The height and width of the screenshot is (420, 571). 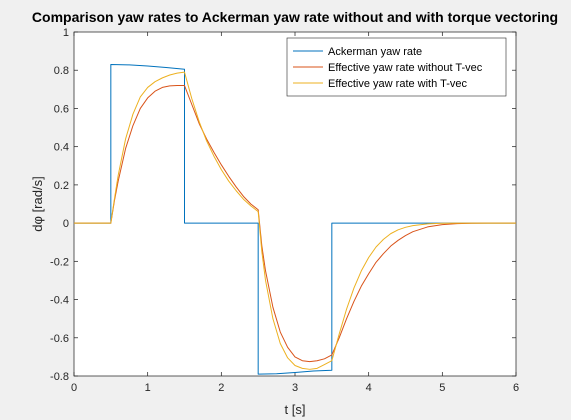 I want to click on y-tick-label: -0.2, so click(x=59, y=262).